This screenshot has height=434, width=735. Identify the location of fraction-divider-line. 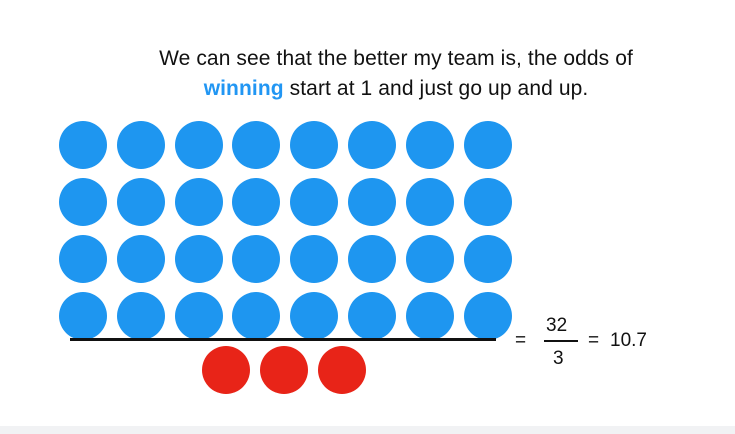
(283, 339).